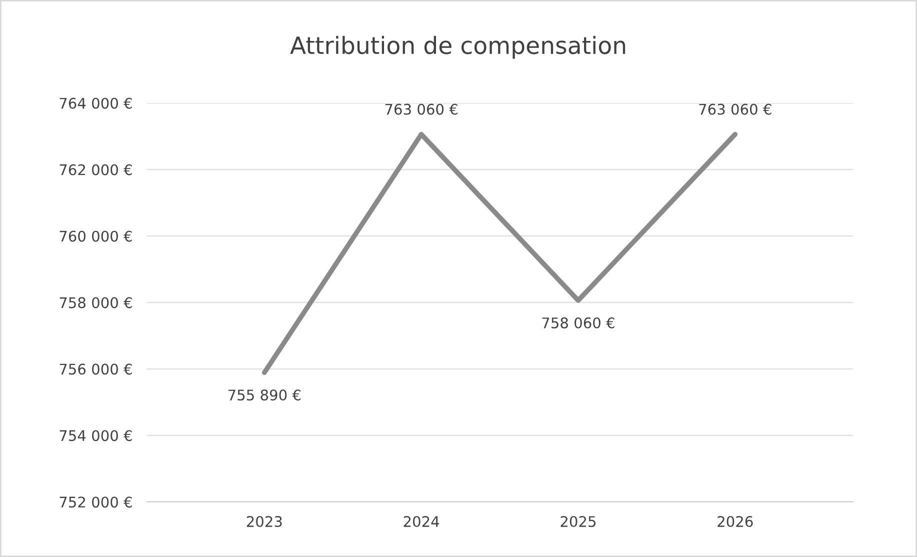 This screenshot has height=557, width=917. Describe the element at coordinates (96, 103) in the screenshot. I see `y-tick-label: 764 000 €` at that location.